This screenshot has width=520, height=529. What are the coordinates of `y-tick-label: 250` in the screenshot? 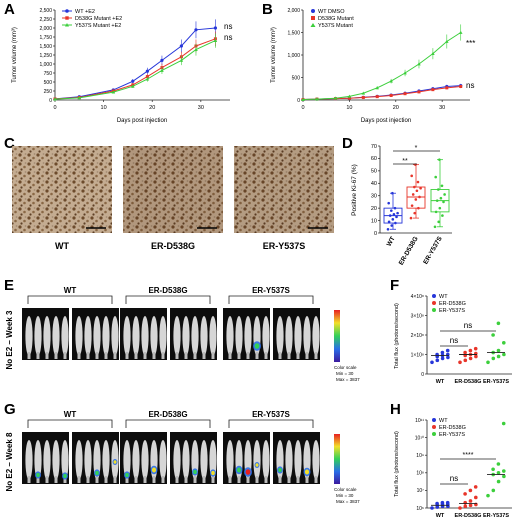 It's located at (48, 92).